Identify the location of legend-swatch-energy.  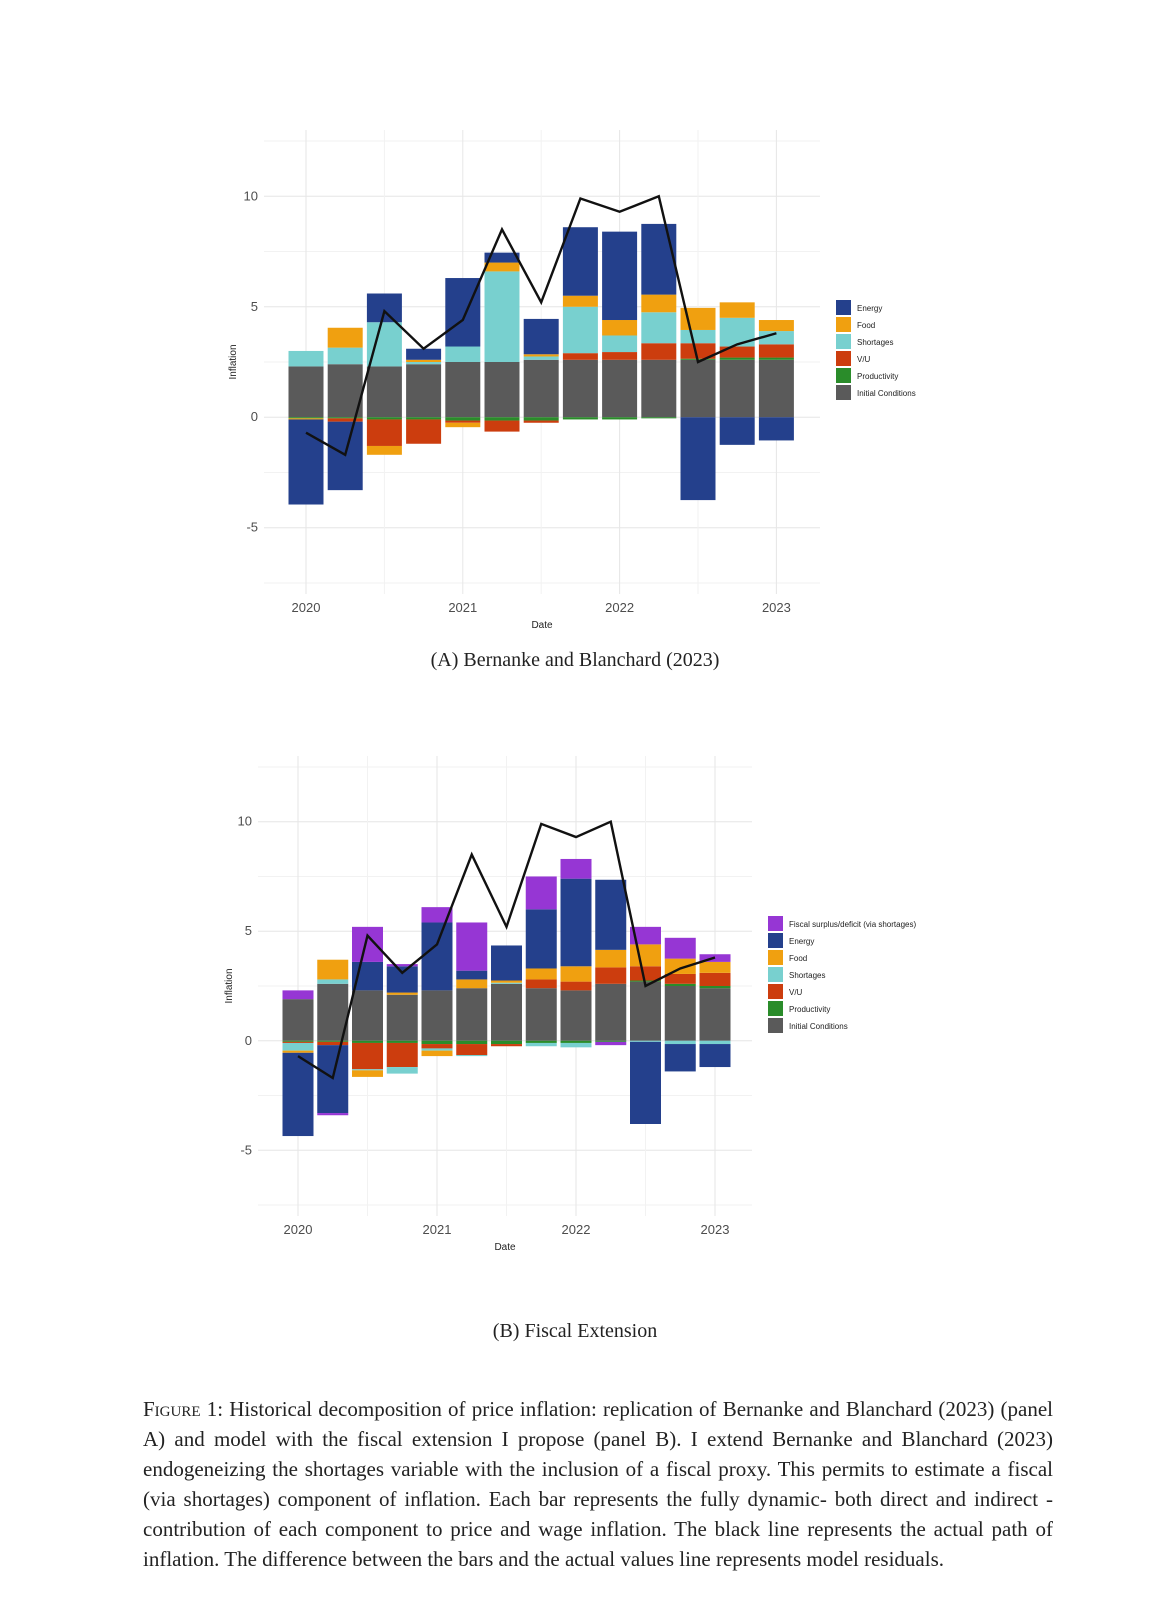
(843, 307).